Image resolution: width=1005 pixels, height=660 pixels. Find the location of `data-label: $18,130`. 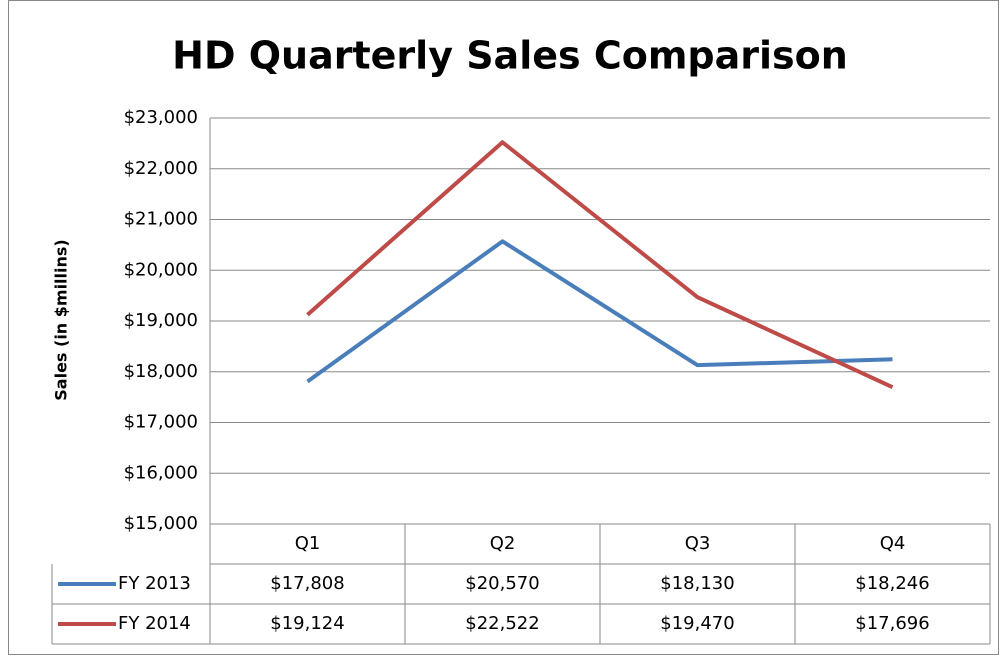

data-label: $18,130 is located at coordinates (697, 583).